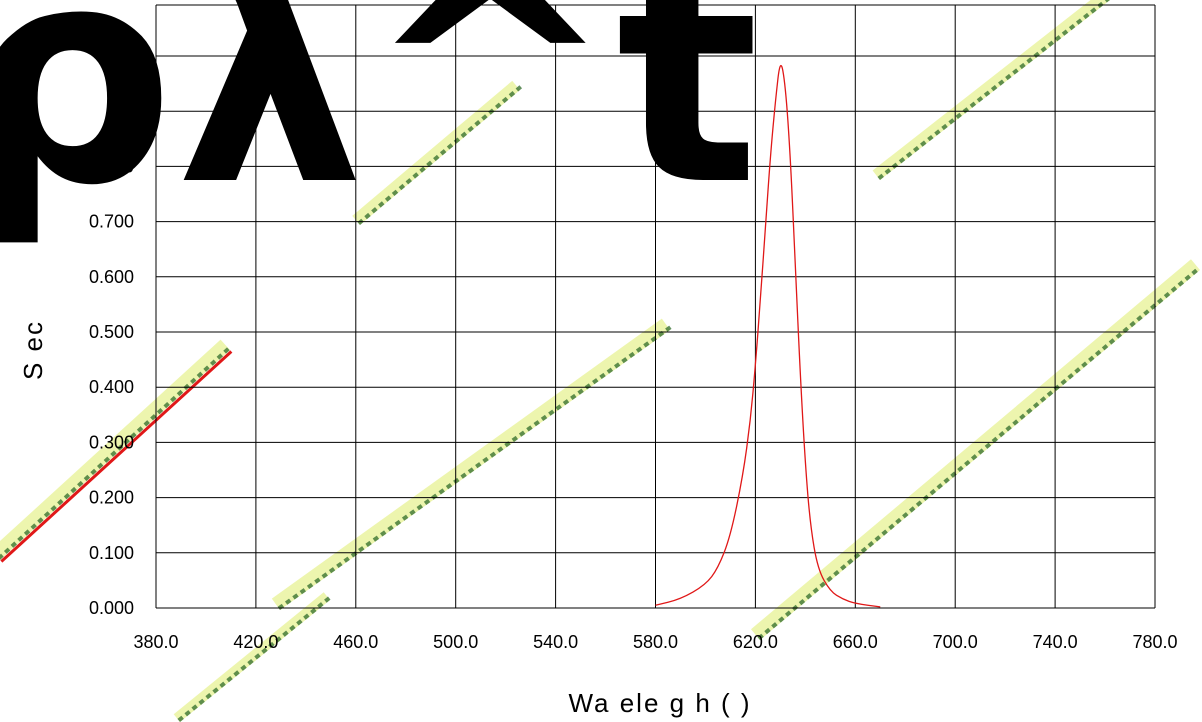  Describe the element at coordinates (111, 608) in the screenshot. I see `y-tick-label: 0.000` at that location.